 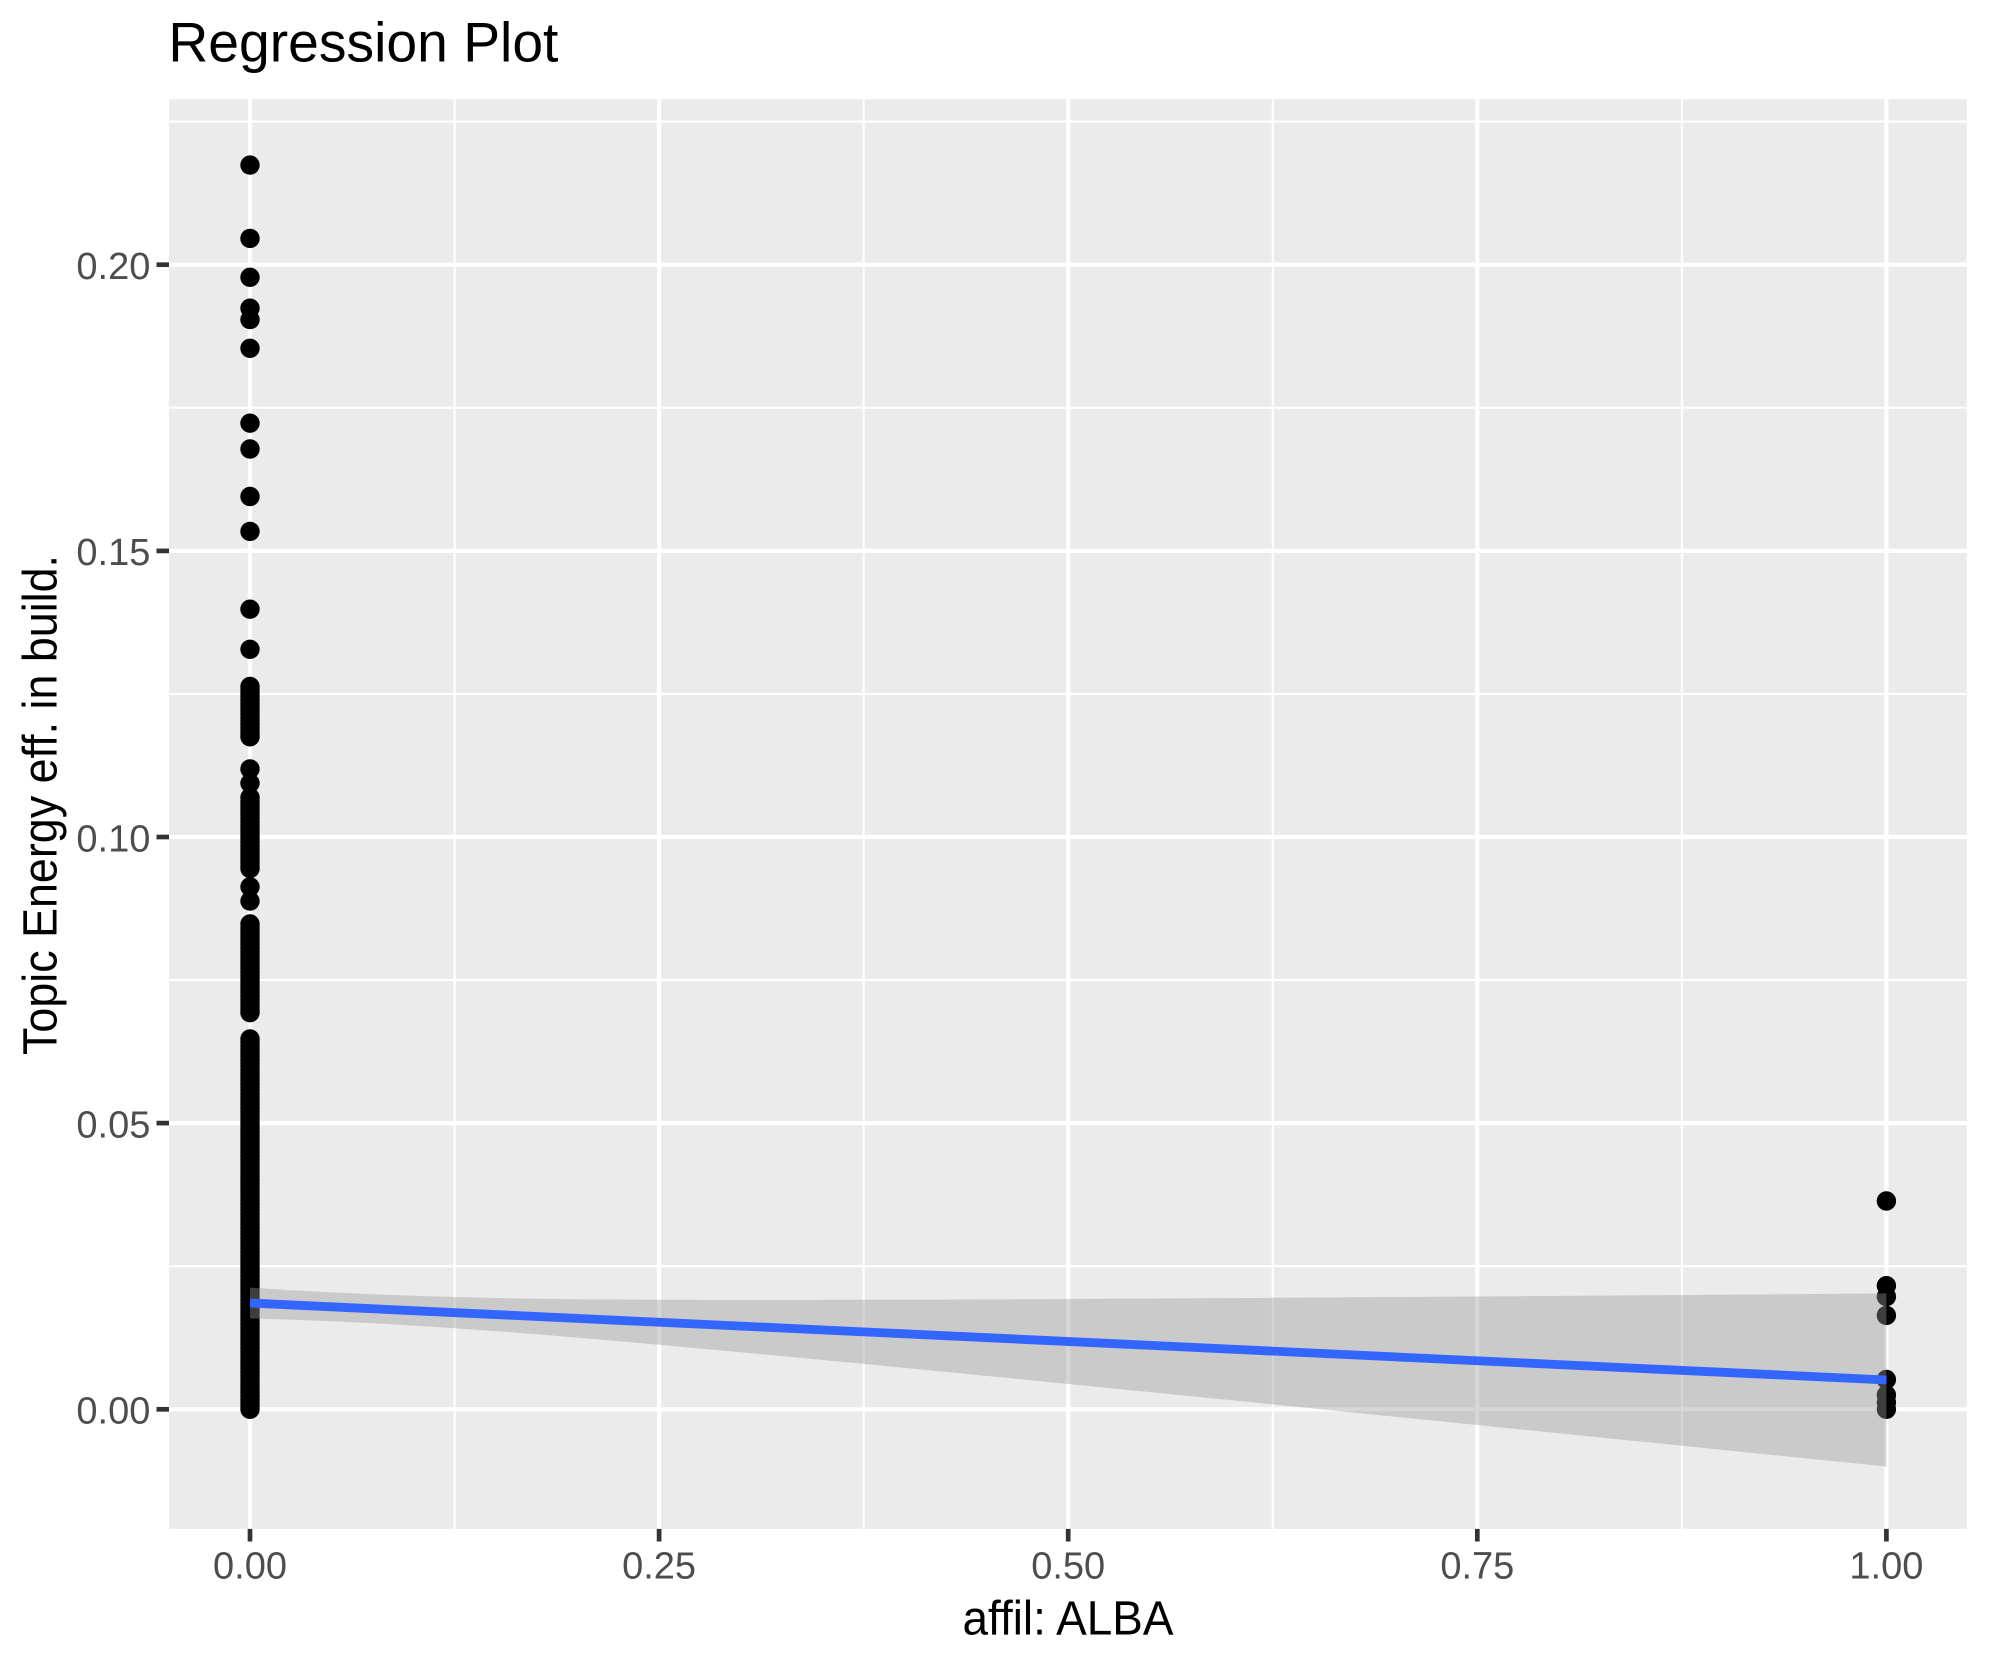 I want to click on svg-text: 0.50, so click(x=1068, y=1566).